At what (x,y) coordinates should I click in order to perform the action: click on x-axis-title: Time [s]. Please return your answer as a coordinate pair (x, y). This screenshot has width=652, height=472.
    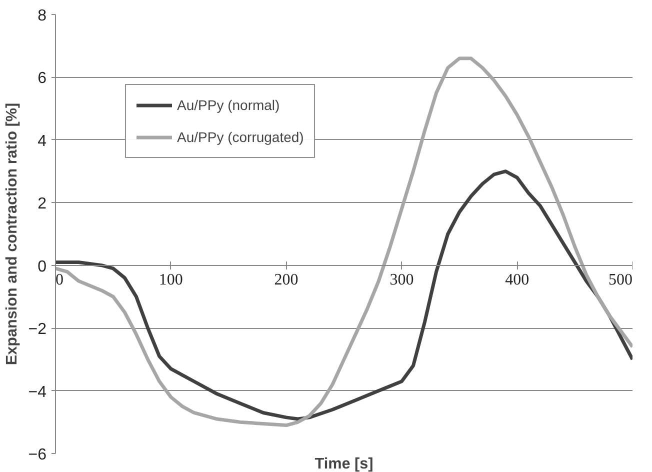
    Looking at the image, I should click on (344, 464).